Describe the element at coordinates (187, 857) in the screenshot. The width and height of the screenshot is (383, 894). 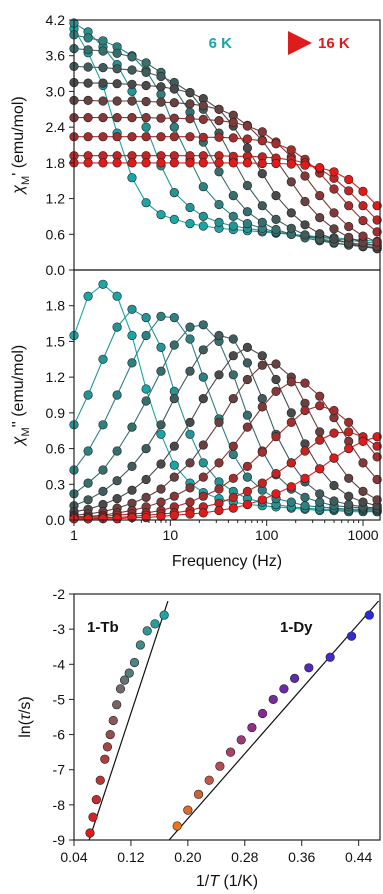
I see `x-tick-label: 0.20` at that location.